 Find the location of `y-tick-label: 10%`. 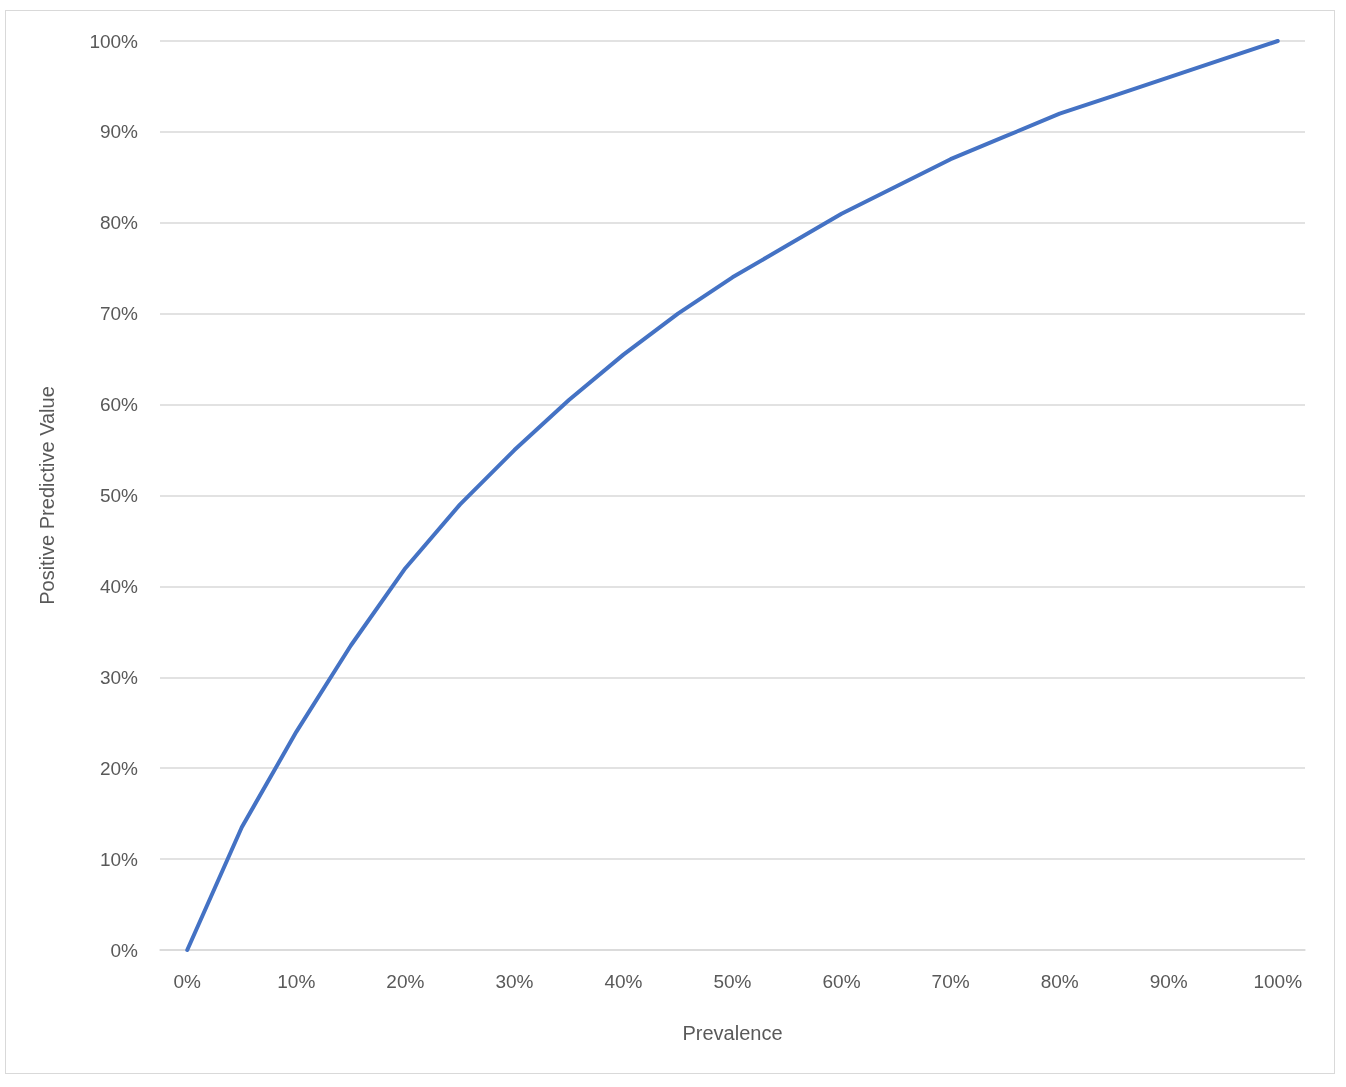

y-tick-label: 10% is located at coordinates (119, 859).